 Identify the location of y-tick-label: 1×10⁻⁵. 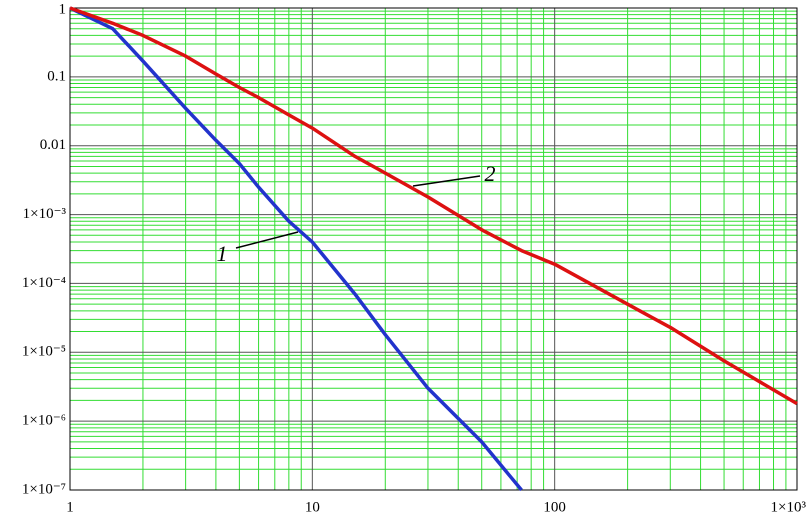
(44, 352).